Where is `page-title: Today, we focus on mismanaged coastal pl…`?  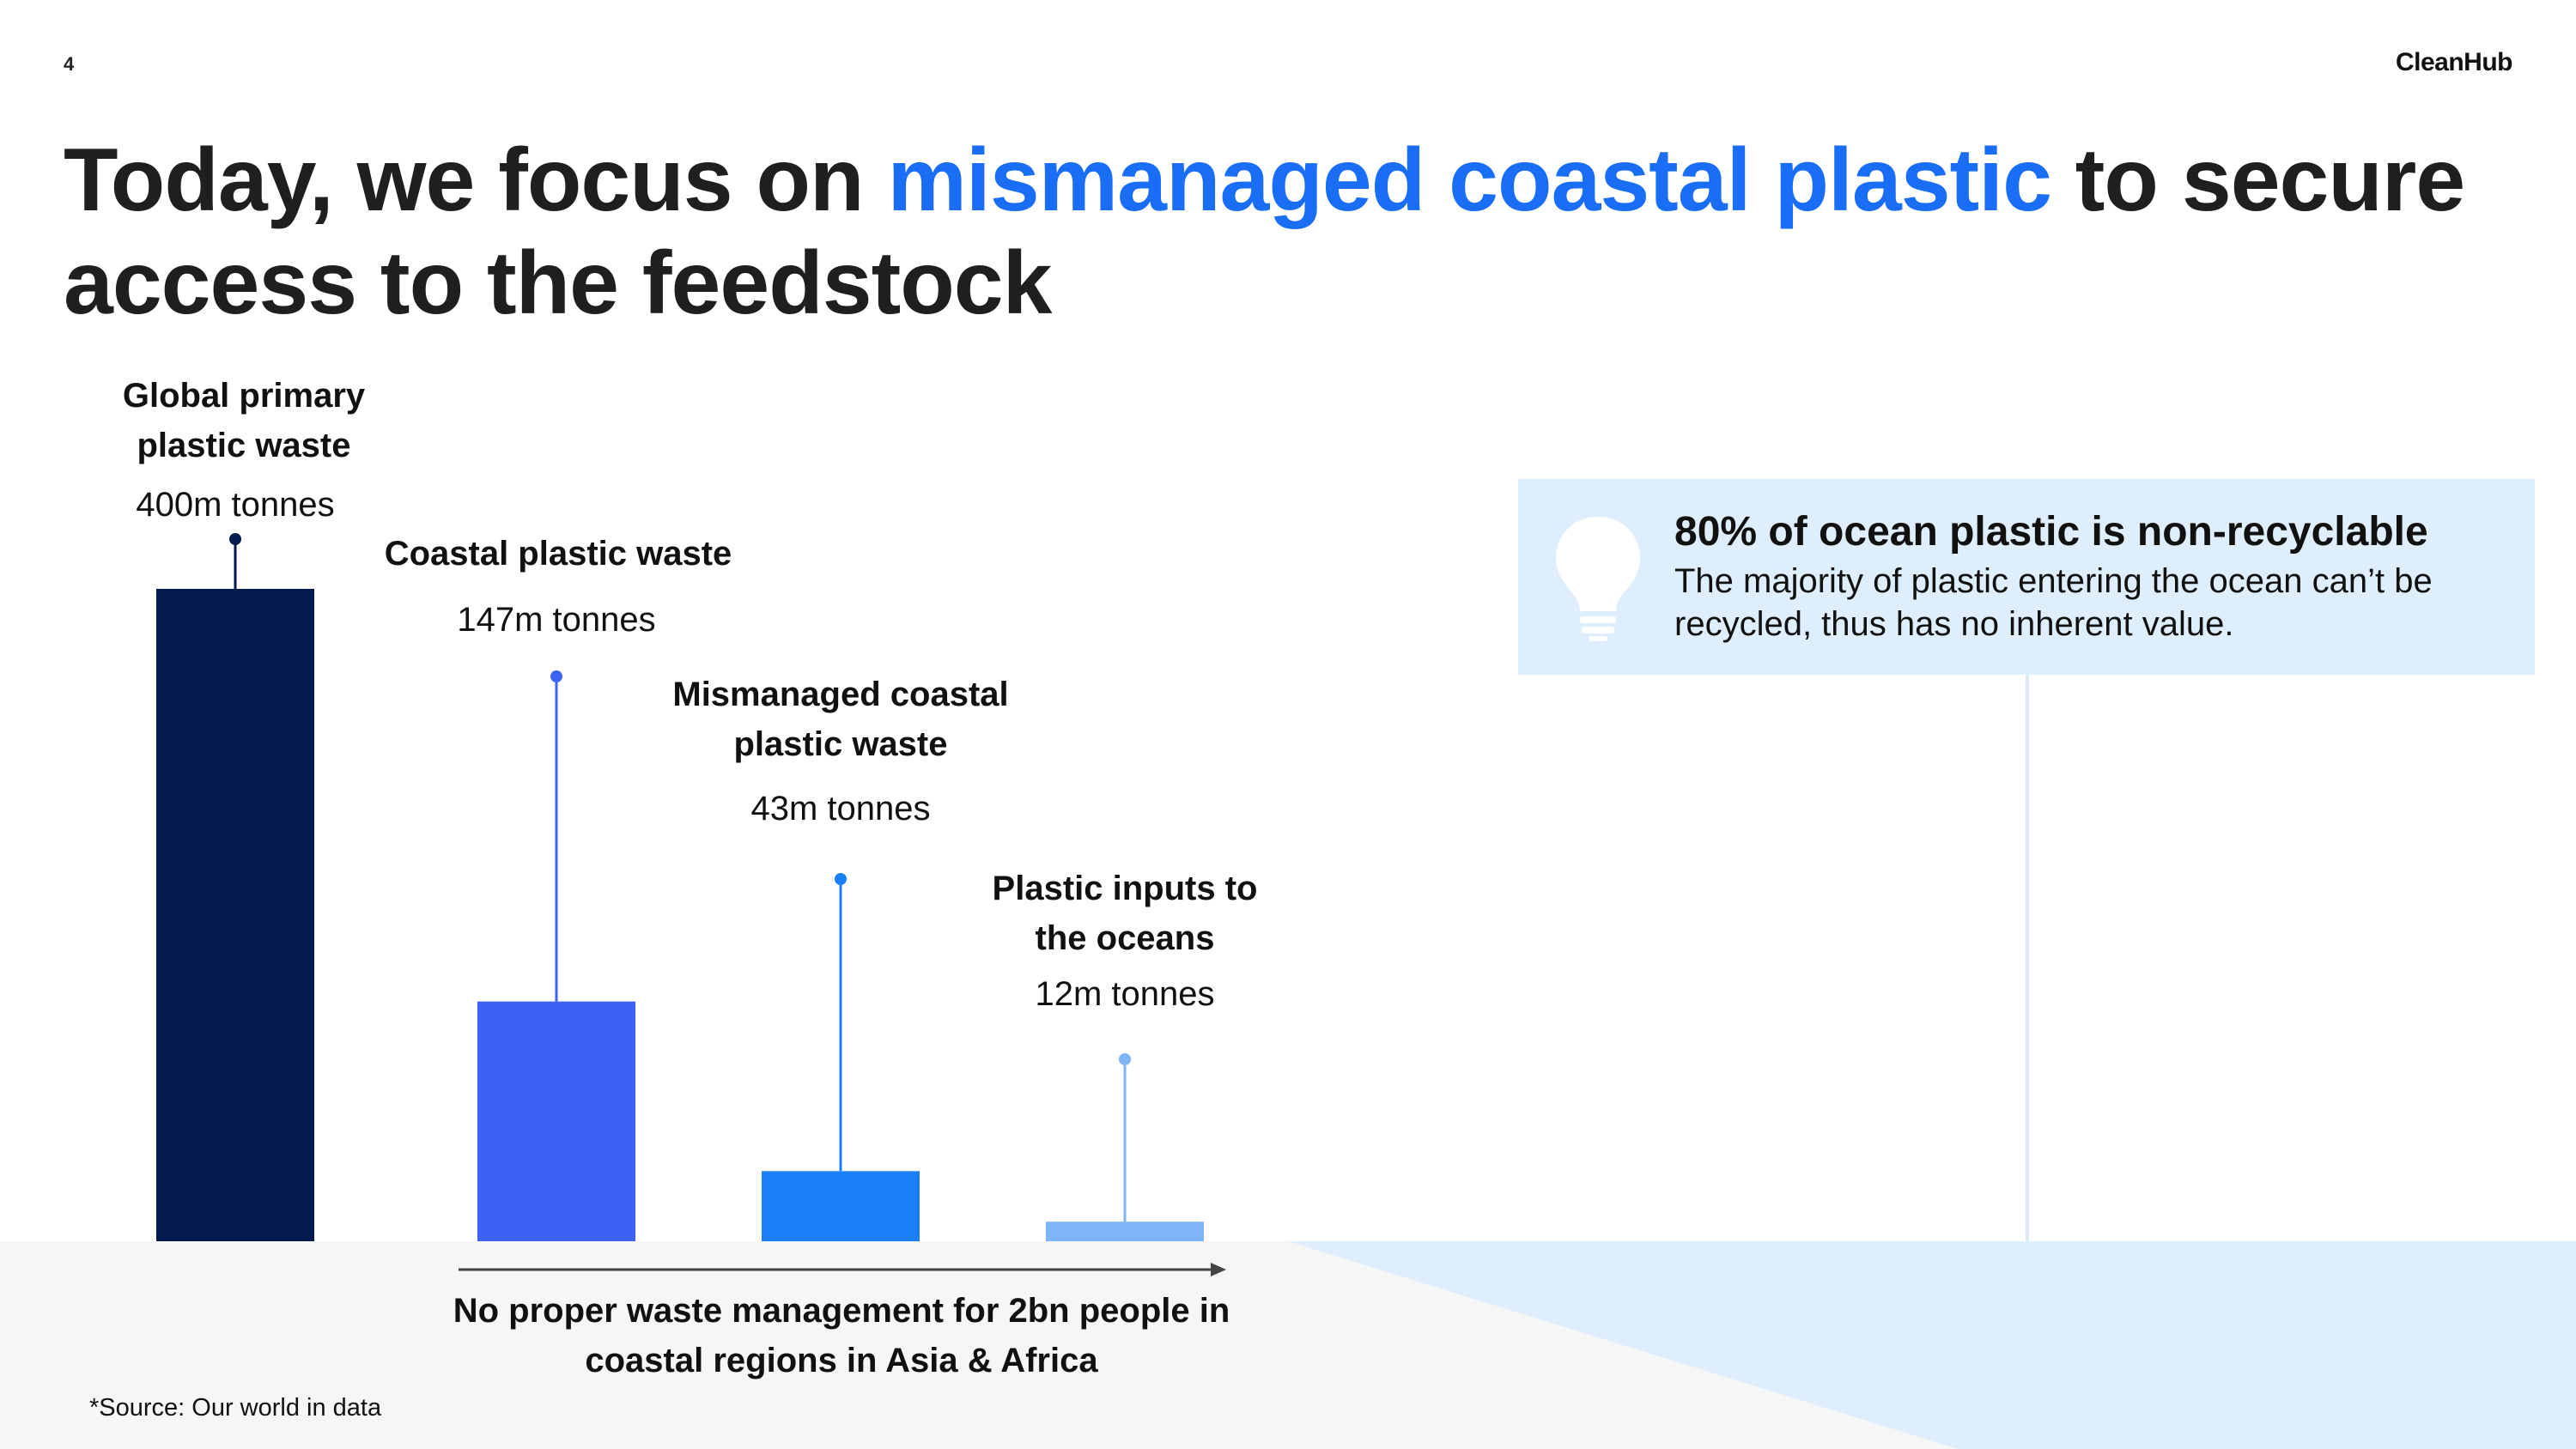 page-title: Today, we focus on mismanaged coastal pl… is located at coordinates (1287, 232).